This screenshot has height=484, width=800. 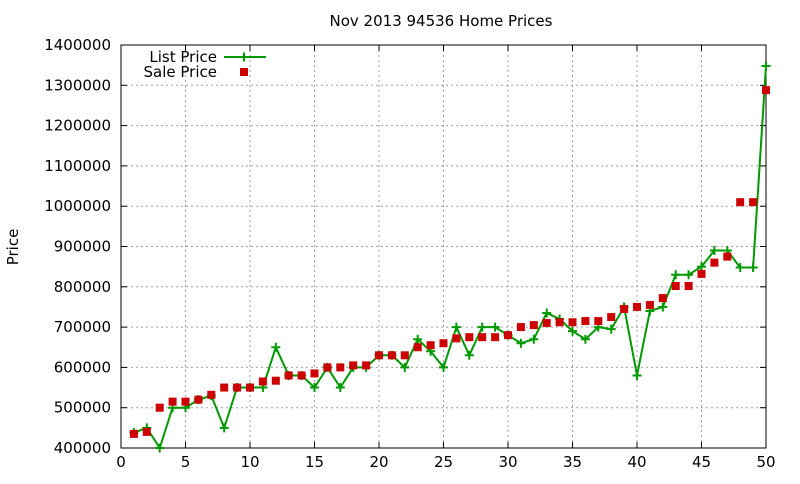 I want to click on y-tick-label: 900000, so click(x=82, y=247).